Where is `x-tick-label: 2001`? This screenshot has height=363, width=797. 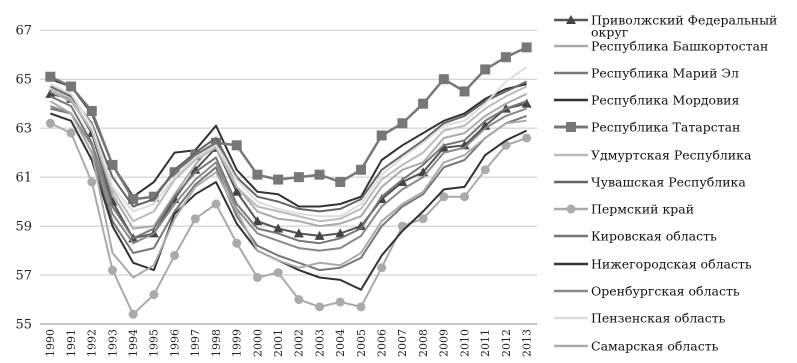 x-tick-label: 2001 is located at coordinates (278, 343).